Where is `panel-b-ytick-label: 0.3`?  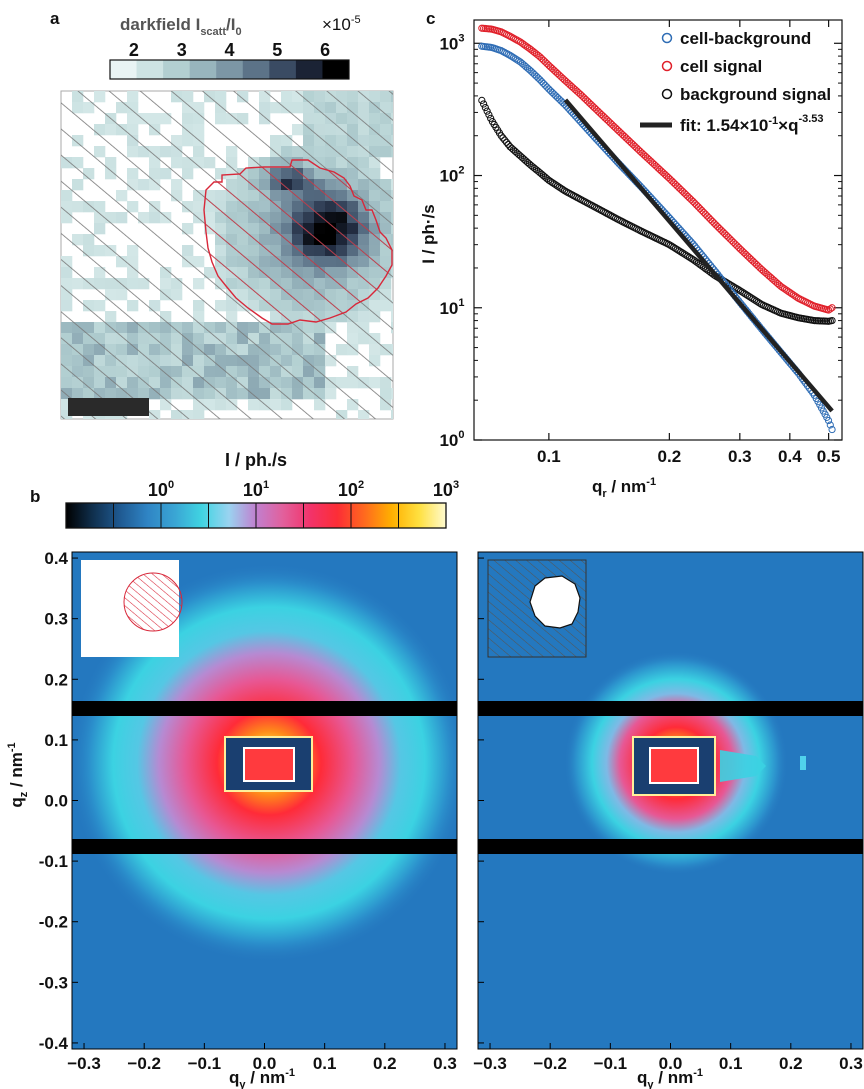 panel-b-ytick-label: 0.3 is located at coordinates (56, 619).